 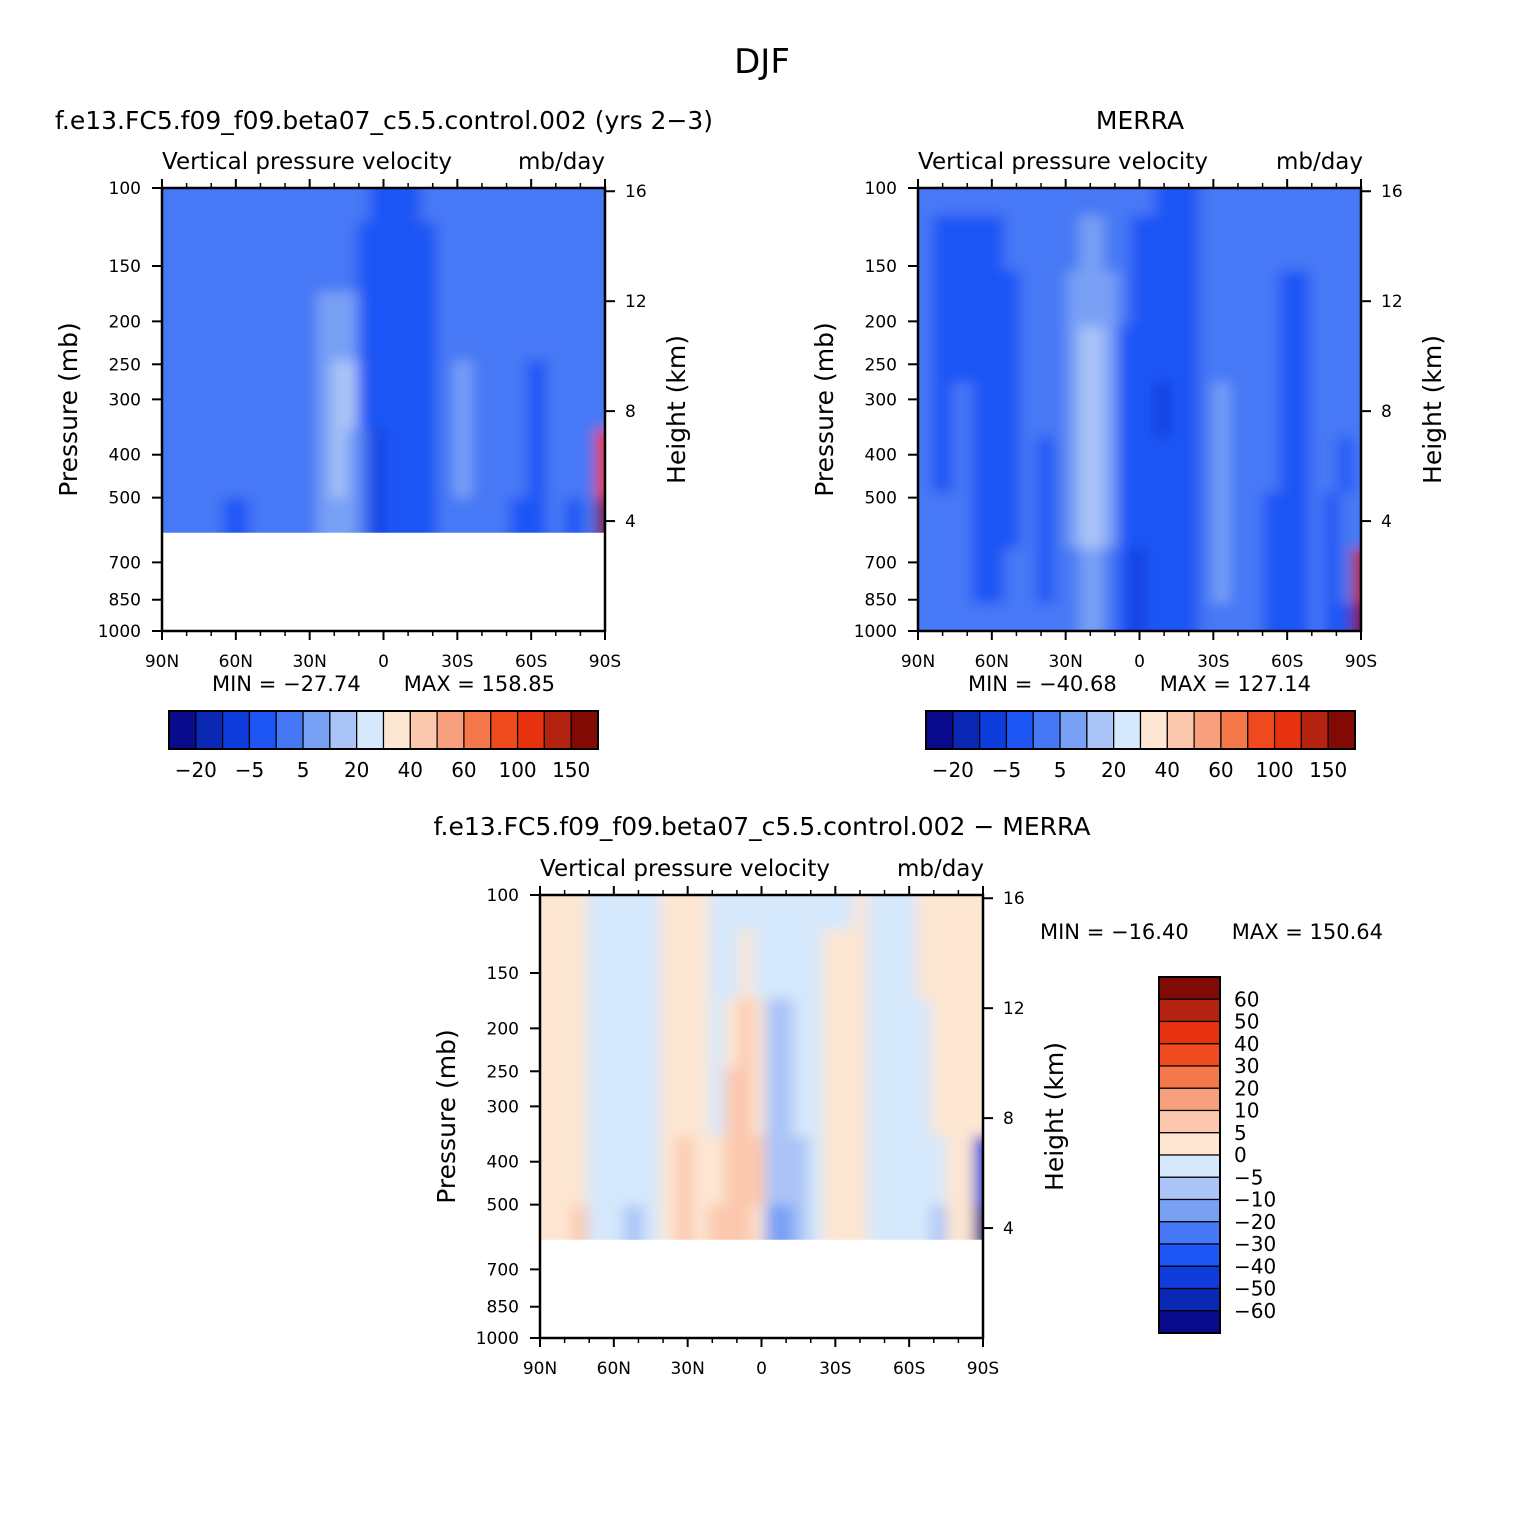 What do you see at coordinates (636, 302) in the screenshot?
I see `y-right-tick-label: 12` at bounding box center [636, 302].